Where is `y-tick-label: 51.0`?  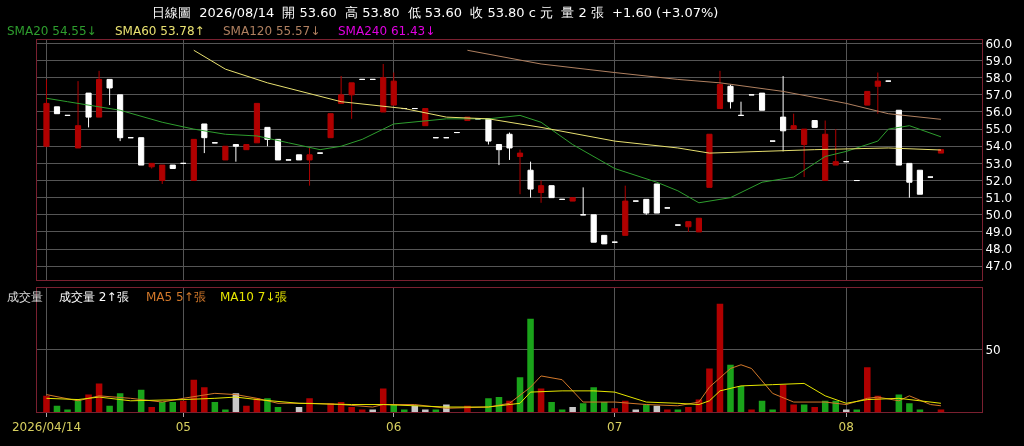
y-tick-label: 51.0 is located at coordinates (999, 197).